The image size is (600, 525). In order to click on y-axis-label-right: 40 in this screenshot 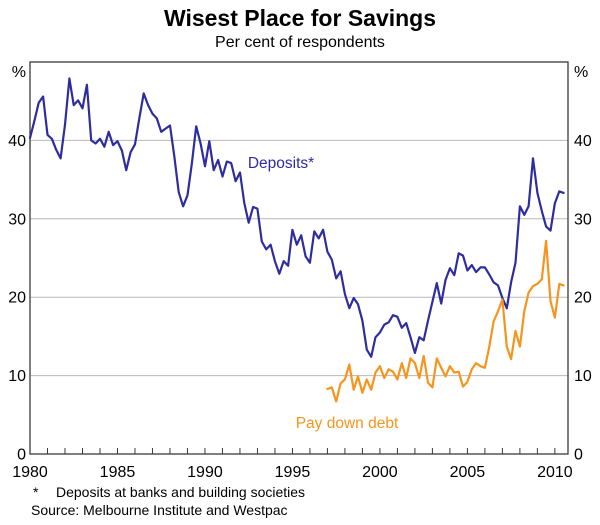, I will do `click(583, 141)`.